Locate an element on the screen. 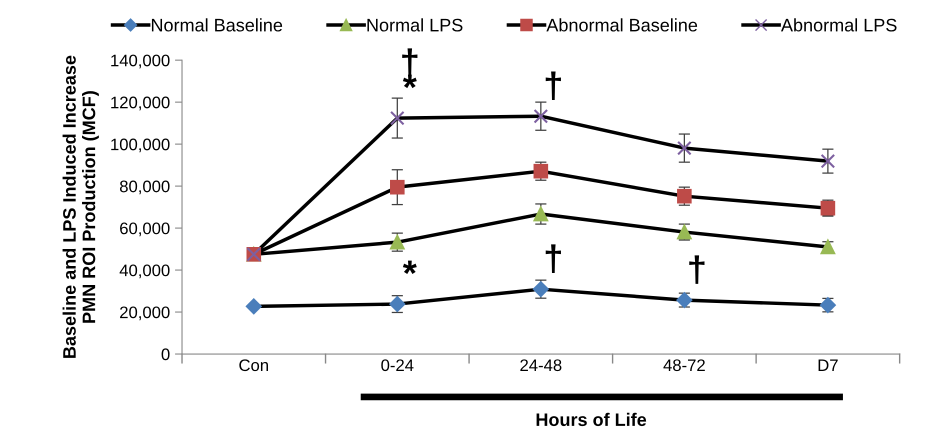 The height and width of the screenshot is (436, 948). y-tick-label: 60,000 is located at coordinates (145, 229).